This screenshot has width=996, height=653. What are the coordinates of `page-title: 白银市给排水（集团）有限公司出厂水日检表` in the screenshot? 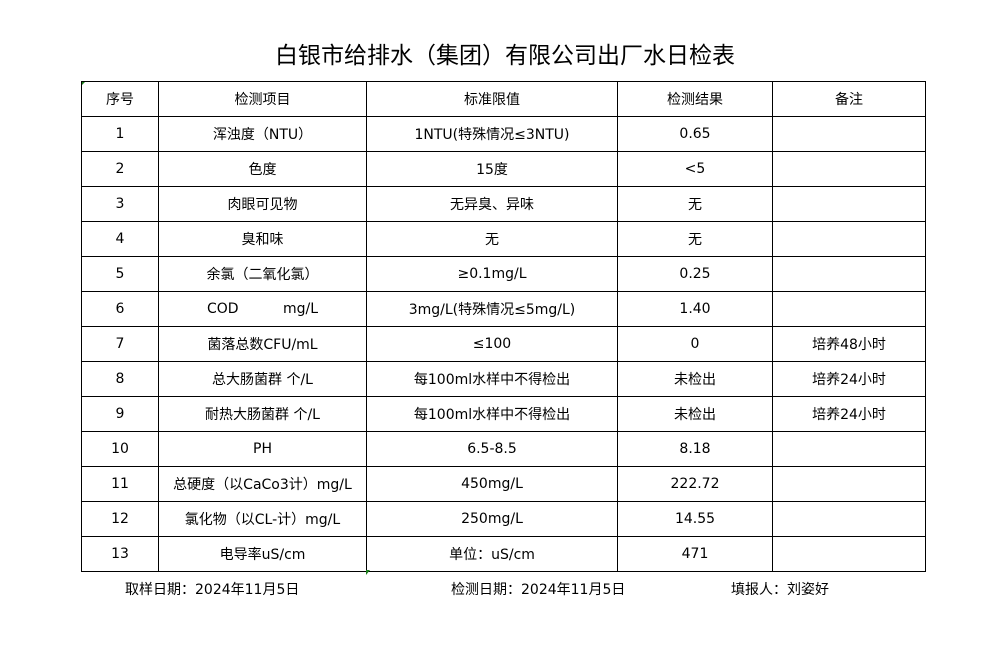 It's located at (505, 56).